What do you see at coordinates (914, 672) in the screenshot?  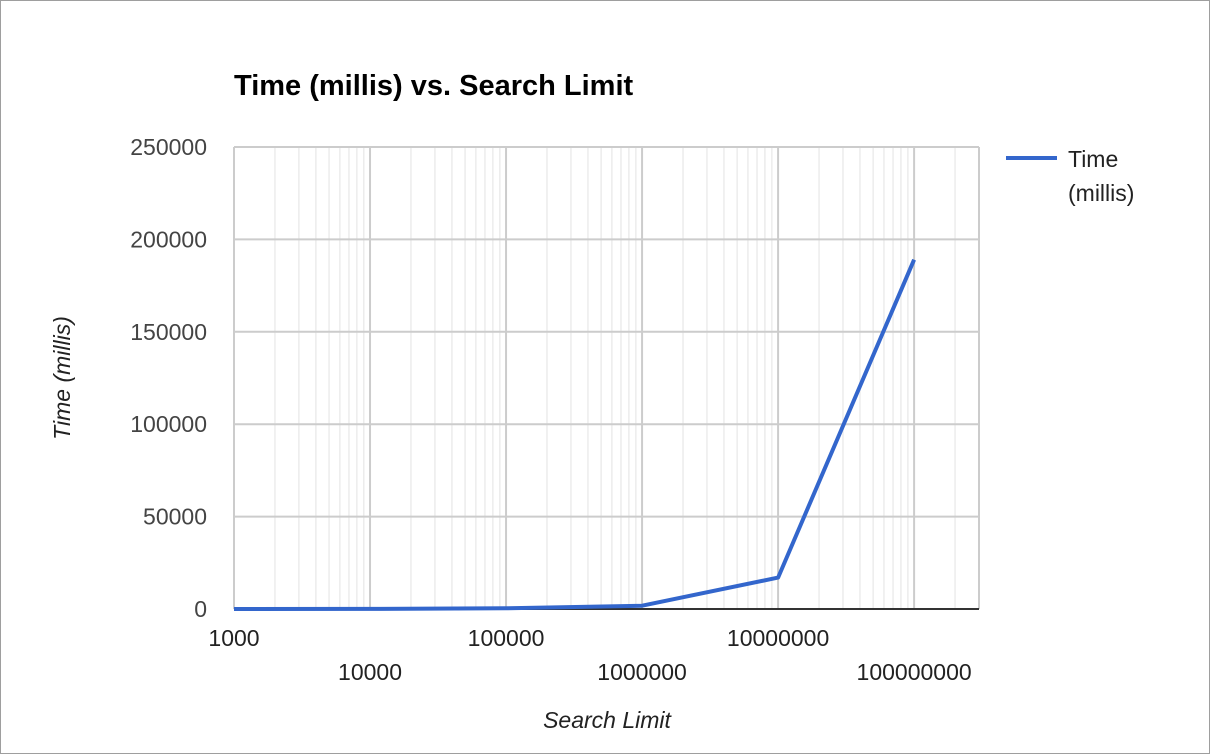 I see `x-tick-label: 100000000` at bounding box center [914, 672].